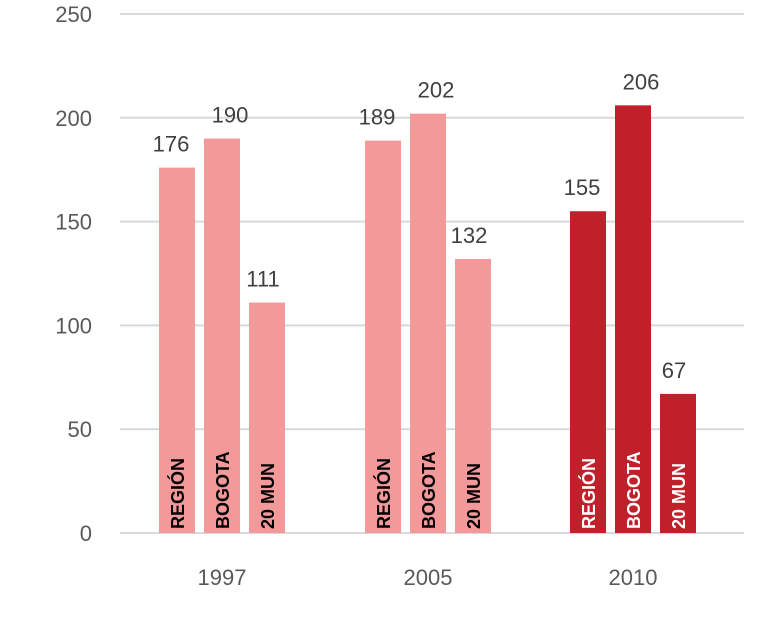 Image resolution: width=759 pixels, height=622 pixels. Describe the element at coordinates (171, 144) in the screenshot. I see `data-label: 176` at that location.